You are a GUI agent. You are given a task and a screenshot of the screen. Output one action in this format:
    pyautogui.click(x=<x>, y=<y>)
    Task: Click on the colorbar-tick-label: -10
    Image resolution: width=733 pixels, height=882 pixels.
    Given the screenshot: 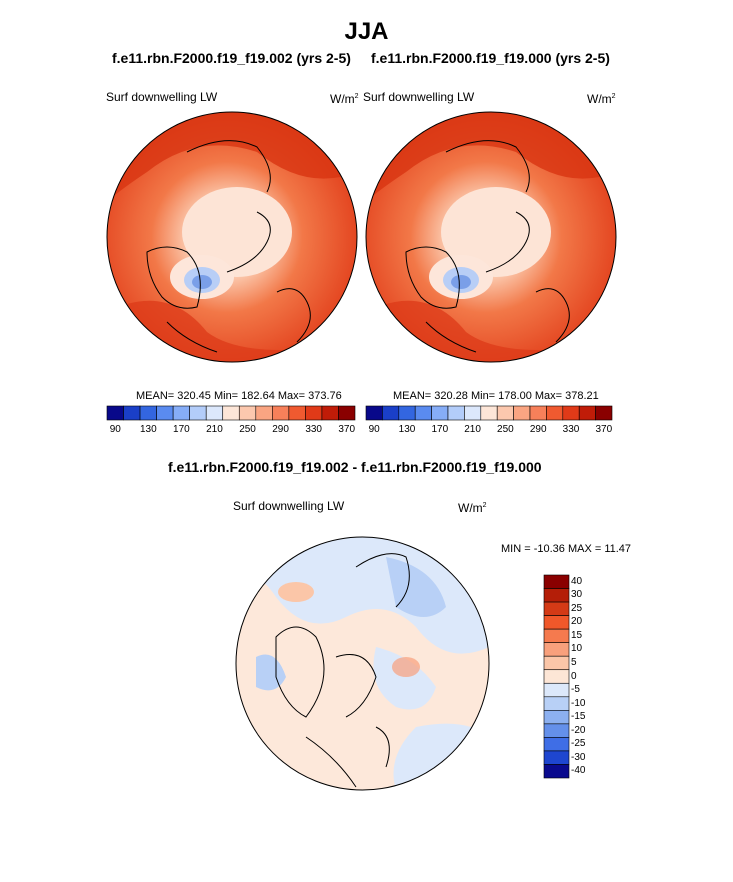 What is the action you would take?
    pyautogui.click(x=578, y=703)
    